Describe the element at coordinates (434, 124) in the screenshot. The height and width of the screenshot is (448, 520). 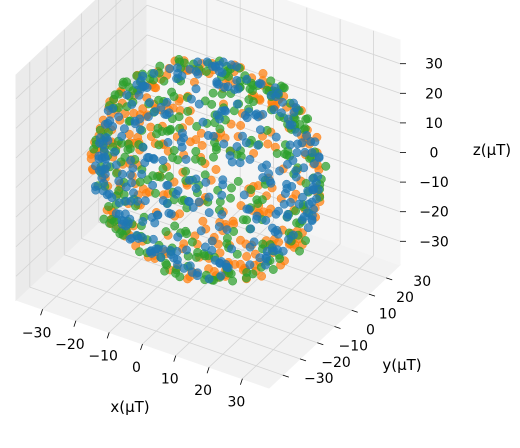
I see `z-tick-label: 10` at that location.